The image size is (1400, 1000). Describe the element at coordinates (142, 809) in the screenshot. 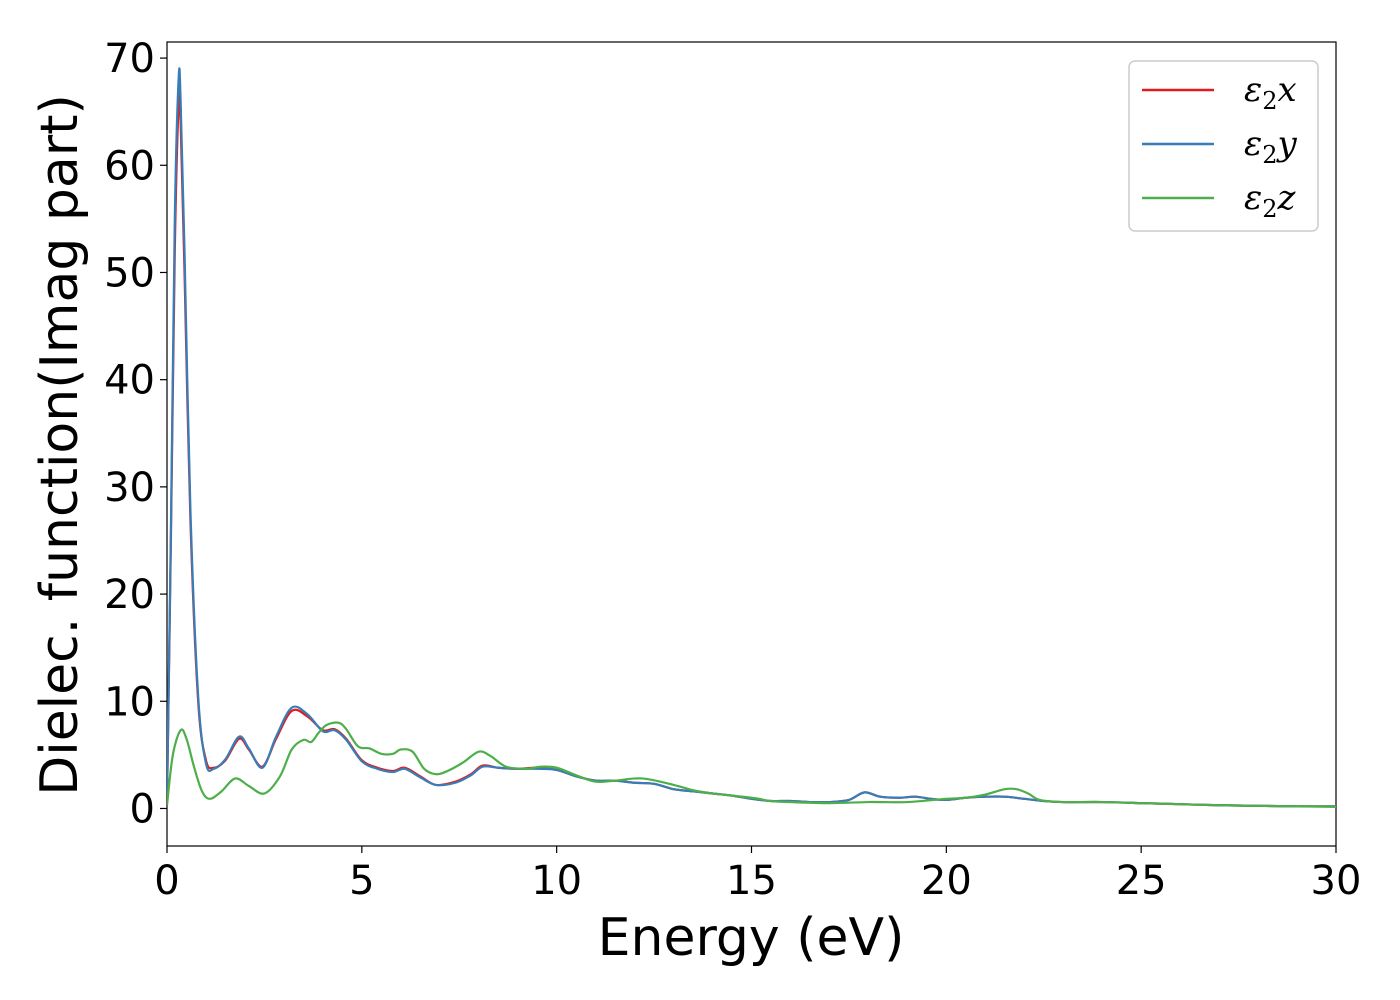

I see `y-tick-label: 0` at that location.